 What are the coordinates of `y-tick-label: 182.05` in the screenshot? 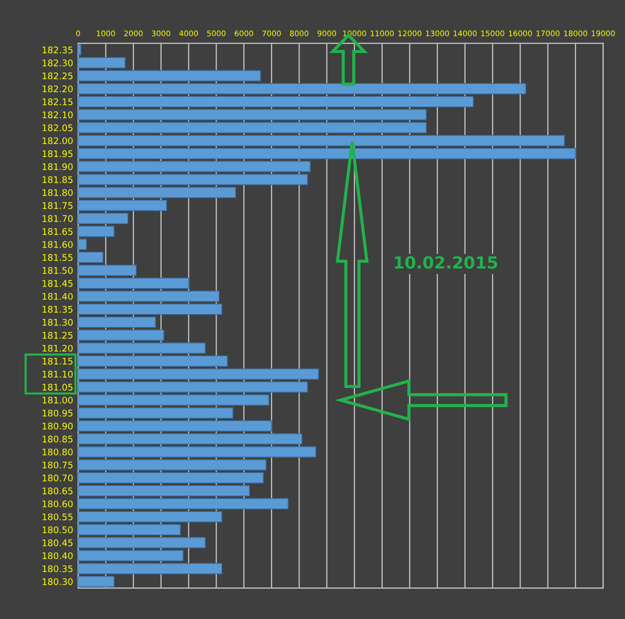 It's located at (57, 128).